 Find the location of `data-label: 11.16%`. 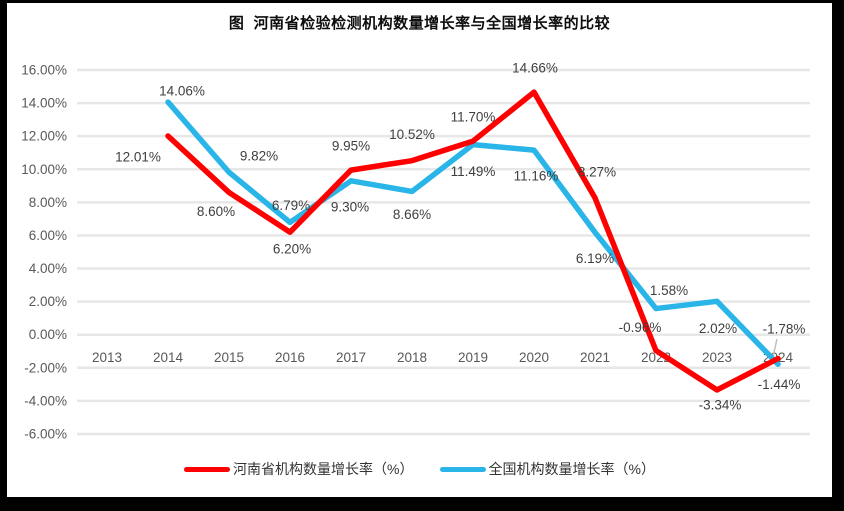

data-label: 11.16% is located at coordinates (536, 176).